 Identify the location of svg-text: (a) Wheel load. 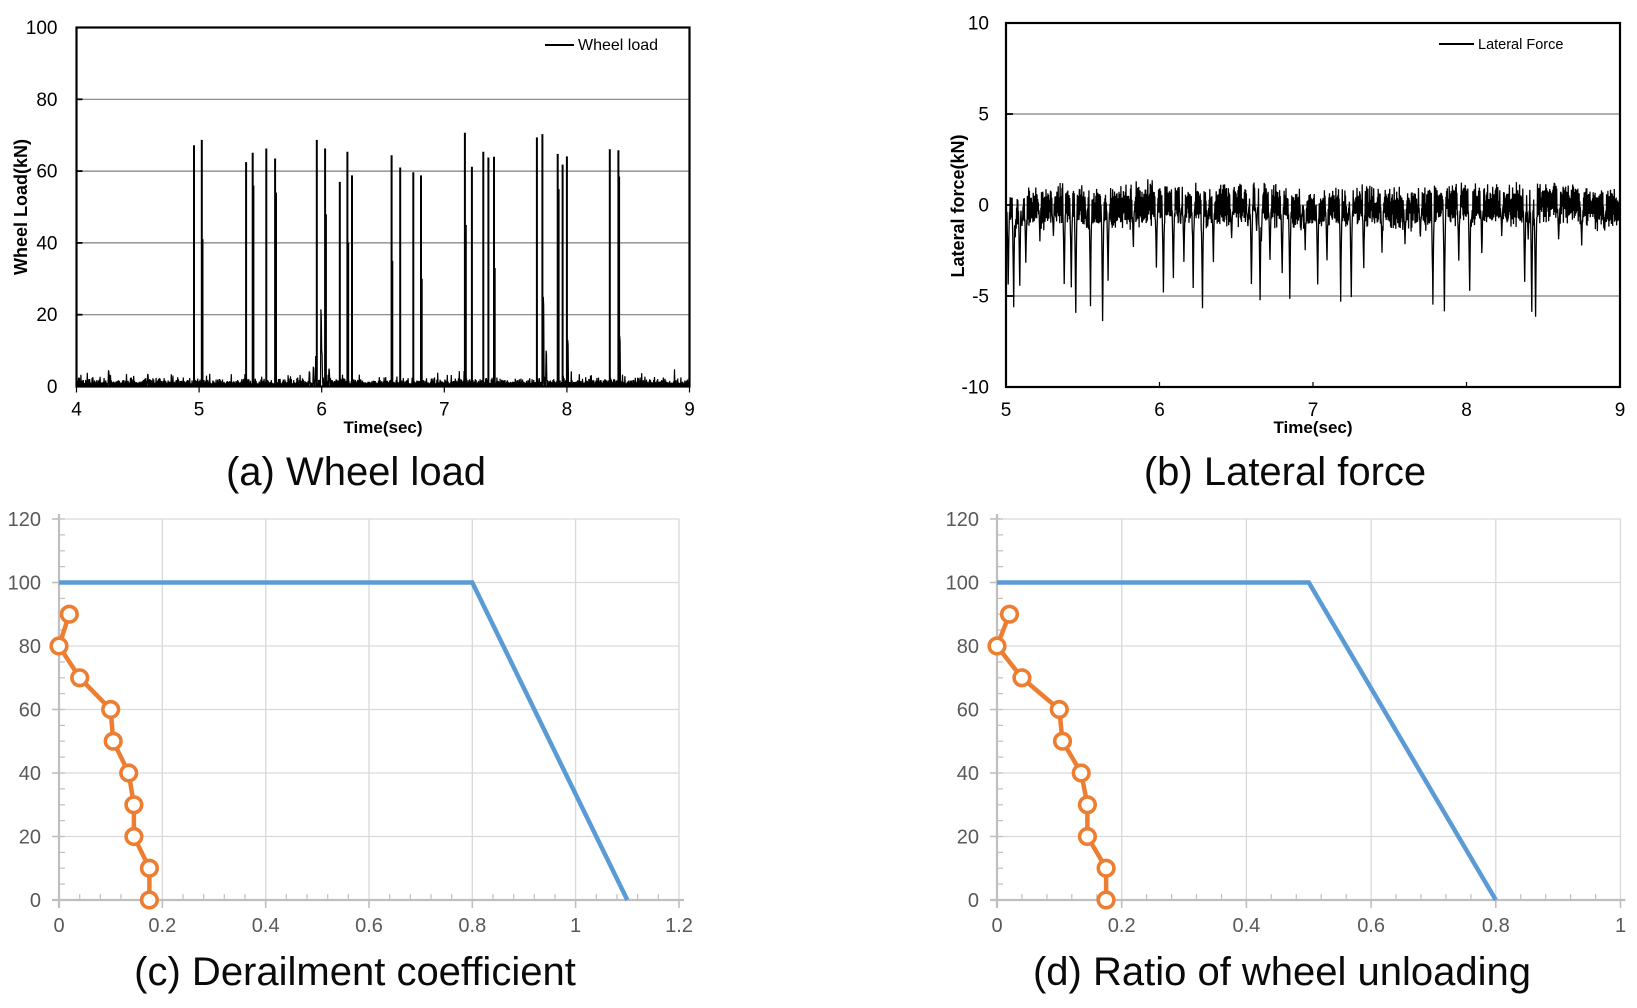
(356, 472).